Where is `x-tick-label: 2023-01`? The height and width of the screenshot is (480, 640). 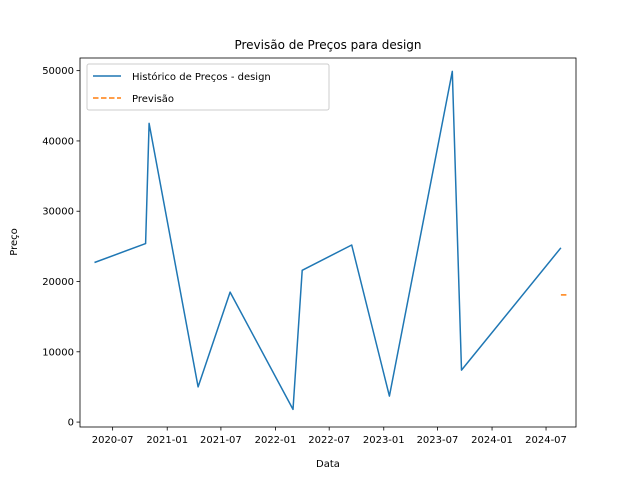
x-tick-label: 2023-01 is located at coordinates (384, 440).